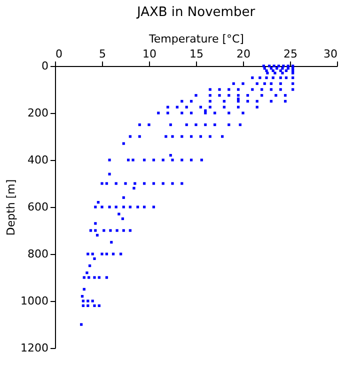 This screenshot has width=348, height=384. Describe the element at coordinates (38, 160) in the screenshot. I see `y-tick-label: 400` at that location.